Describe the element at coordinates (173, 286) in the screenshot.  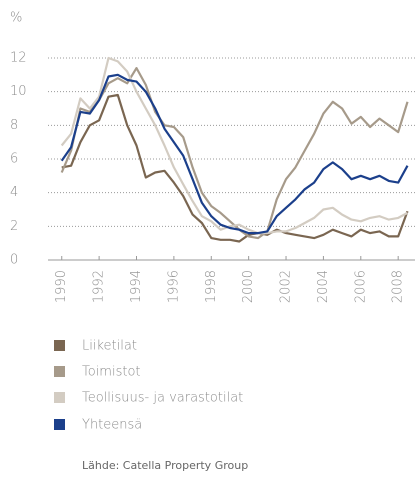
I see `x-tick-label: 1996` at that location.